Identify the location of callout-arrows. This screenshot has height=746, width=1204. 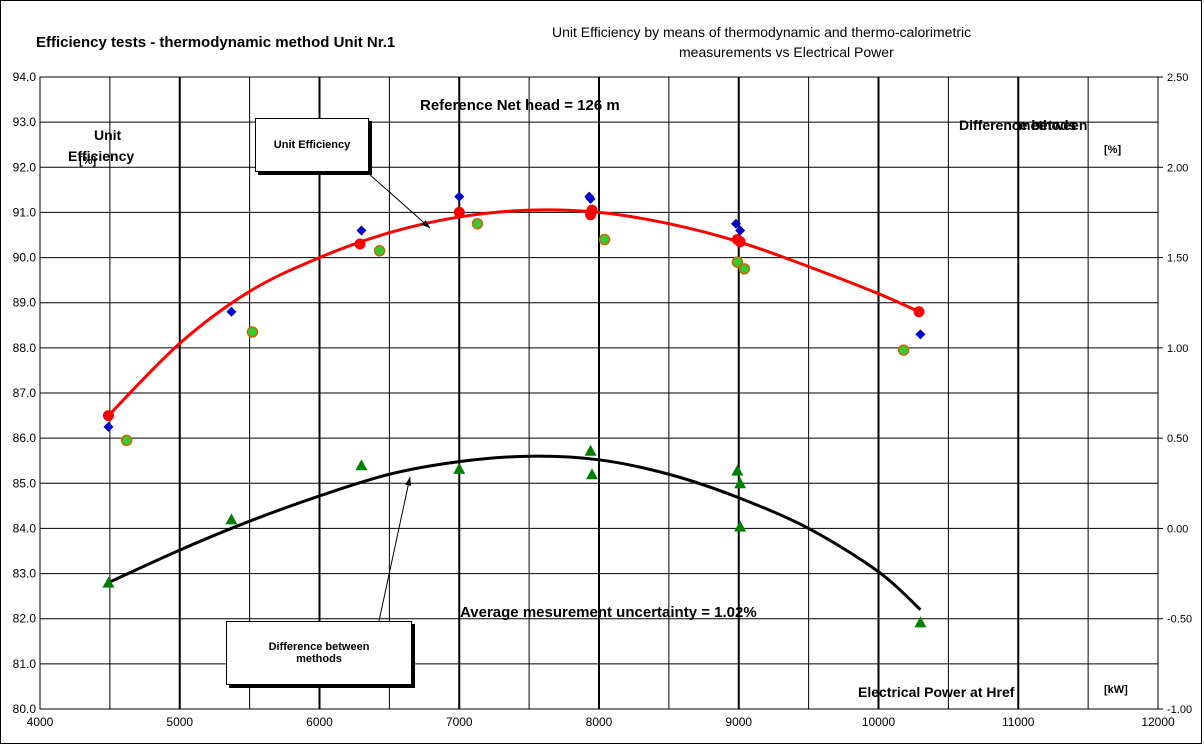
(395, 393).